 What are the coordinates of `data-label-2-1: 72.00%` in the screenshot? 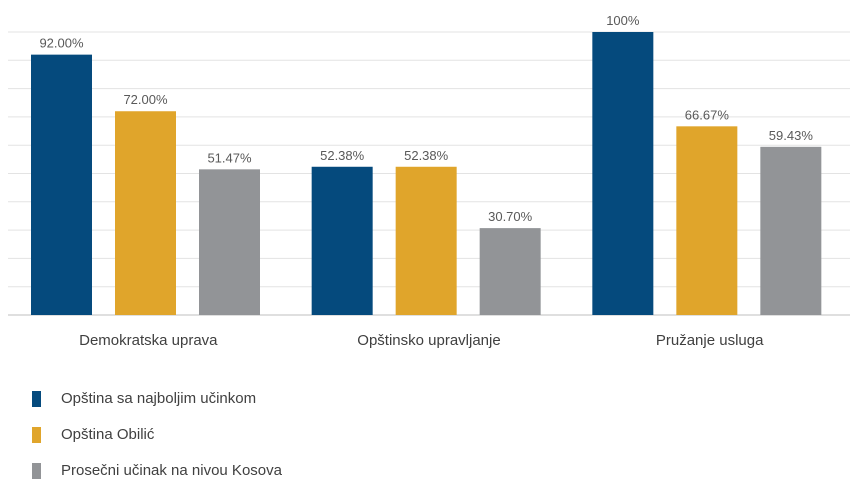 It's located at (145, 99).